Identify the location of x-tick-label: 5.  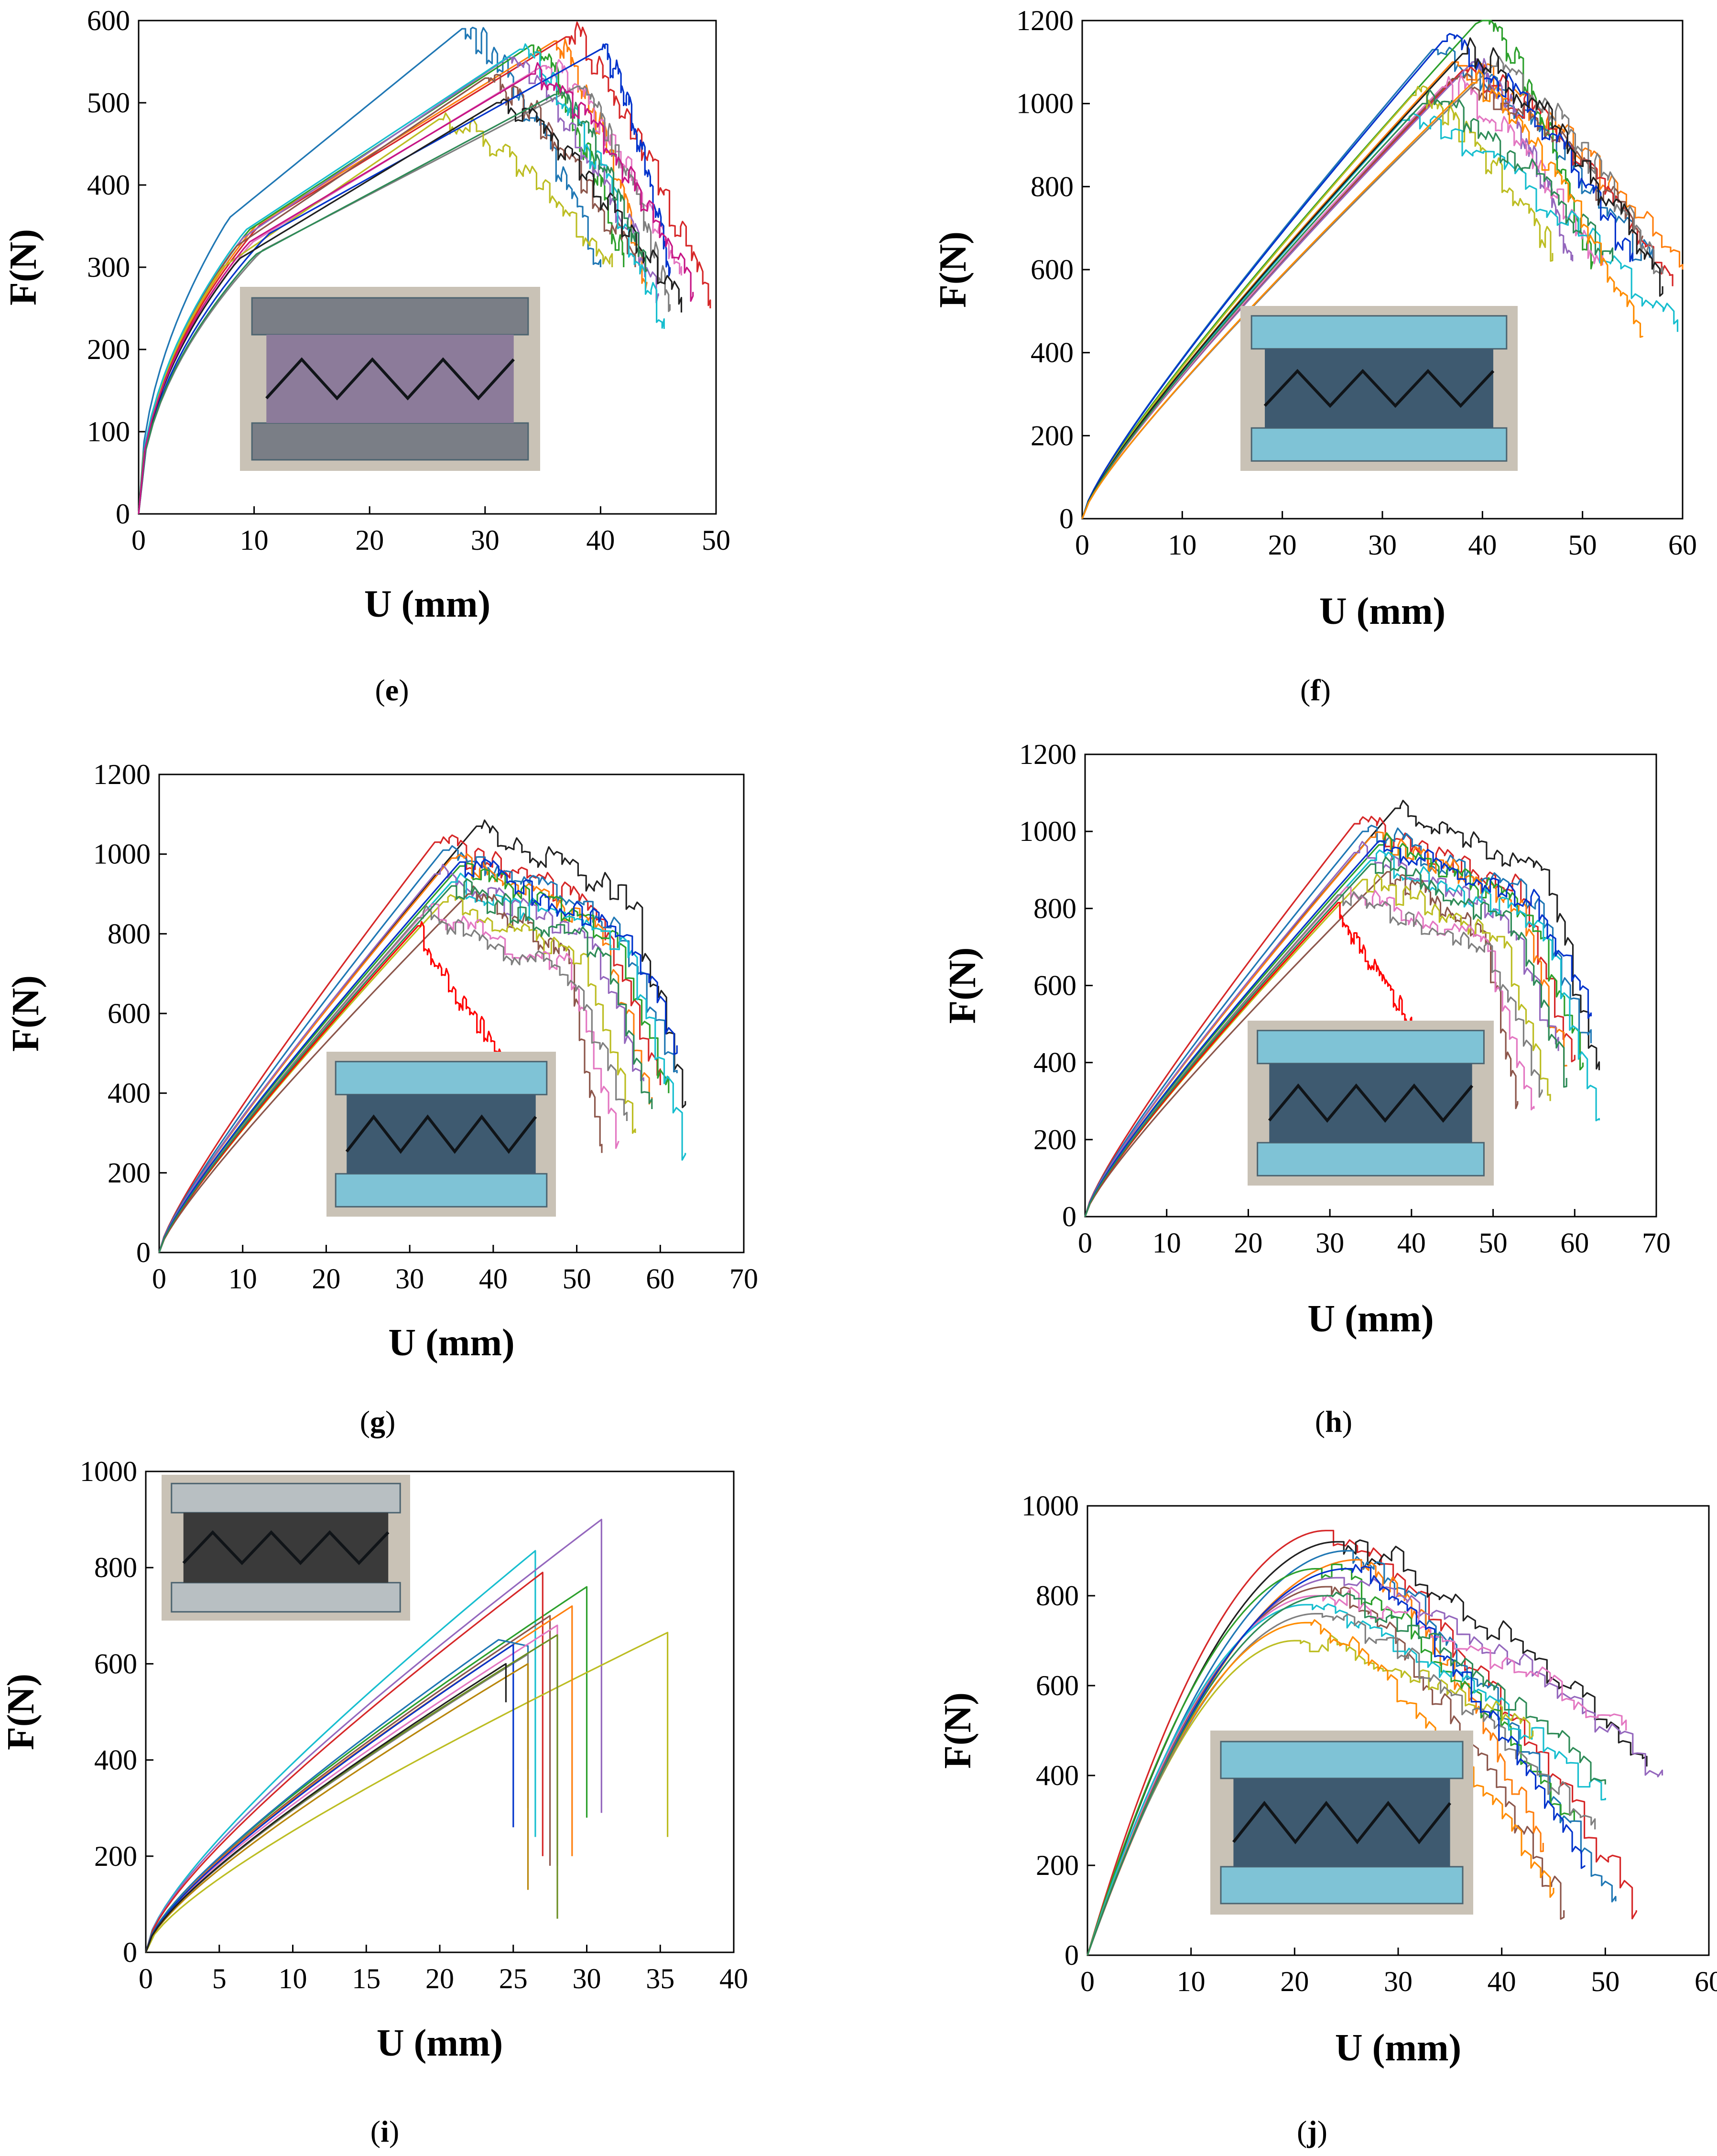
(220, 1978).